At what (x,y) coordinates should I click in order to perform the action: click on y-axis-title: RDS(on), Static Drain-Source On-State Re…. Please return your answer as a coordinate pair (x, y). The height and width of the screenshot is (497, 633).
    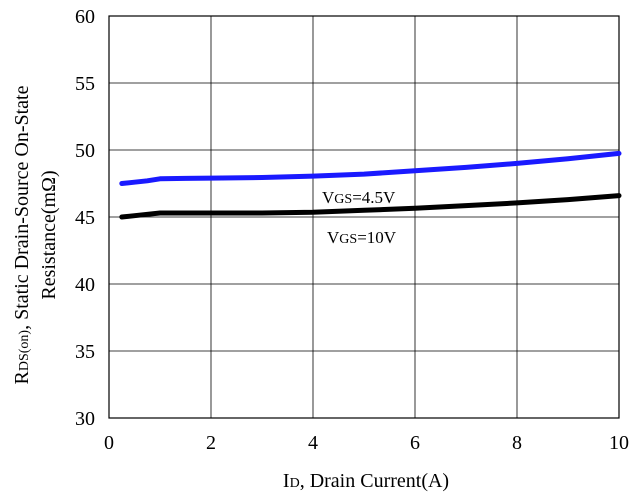
    Looking at the image, I should click on (35, 234).